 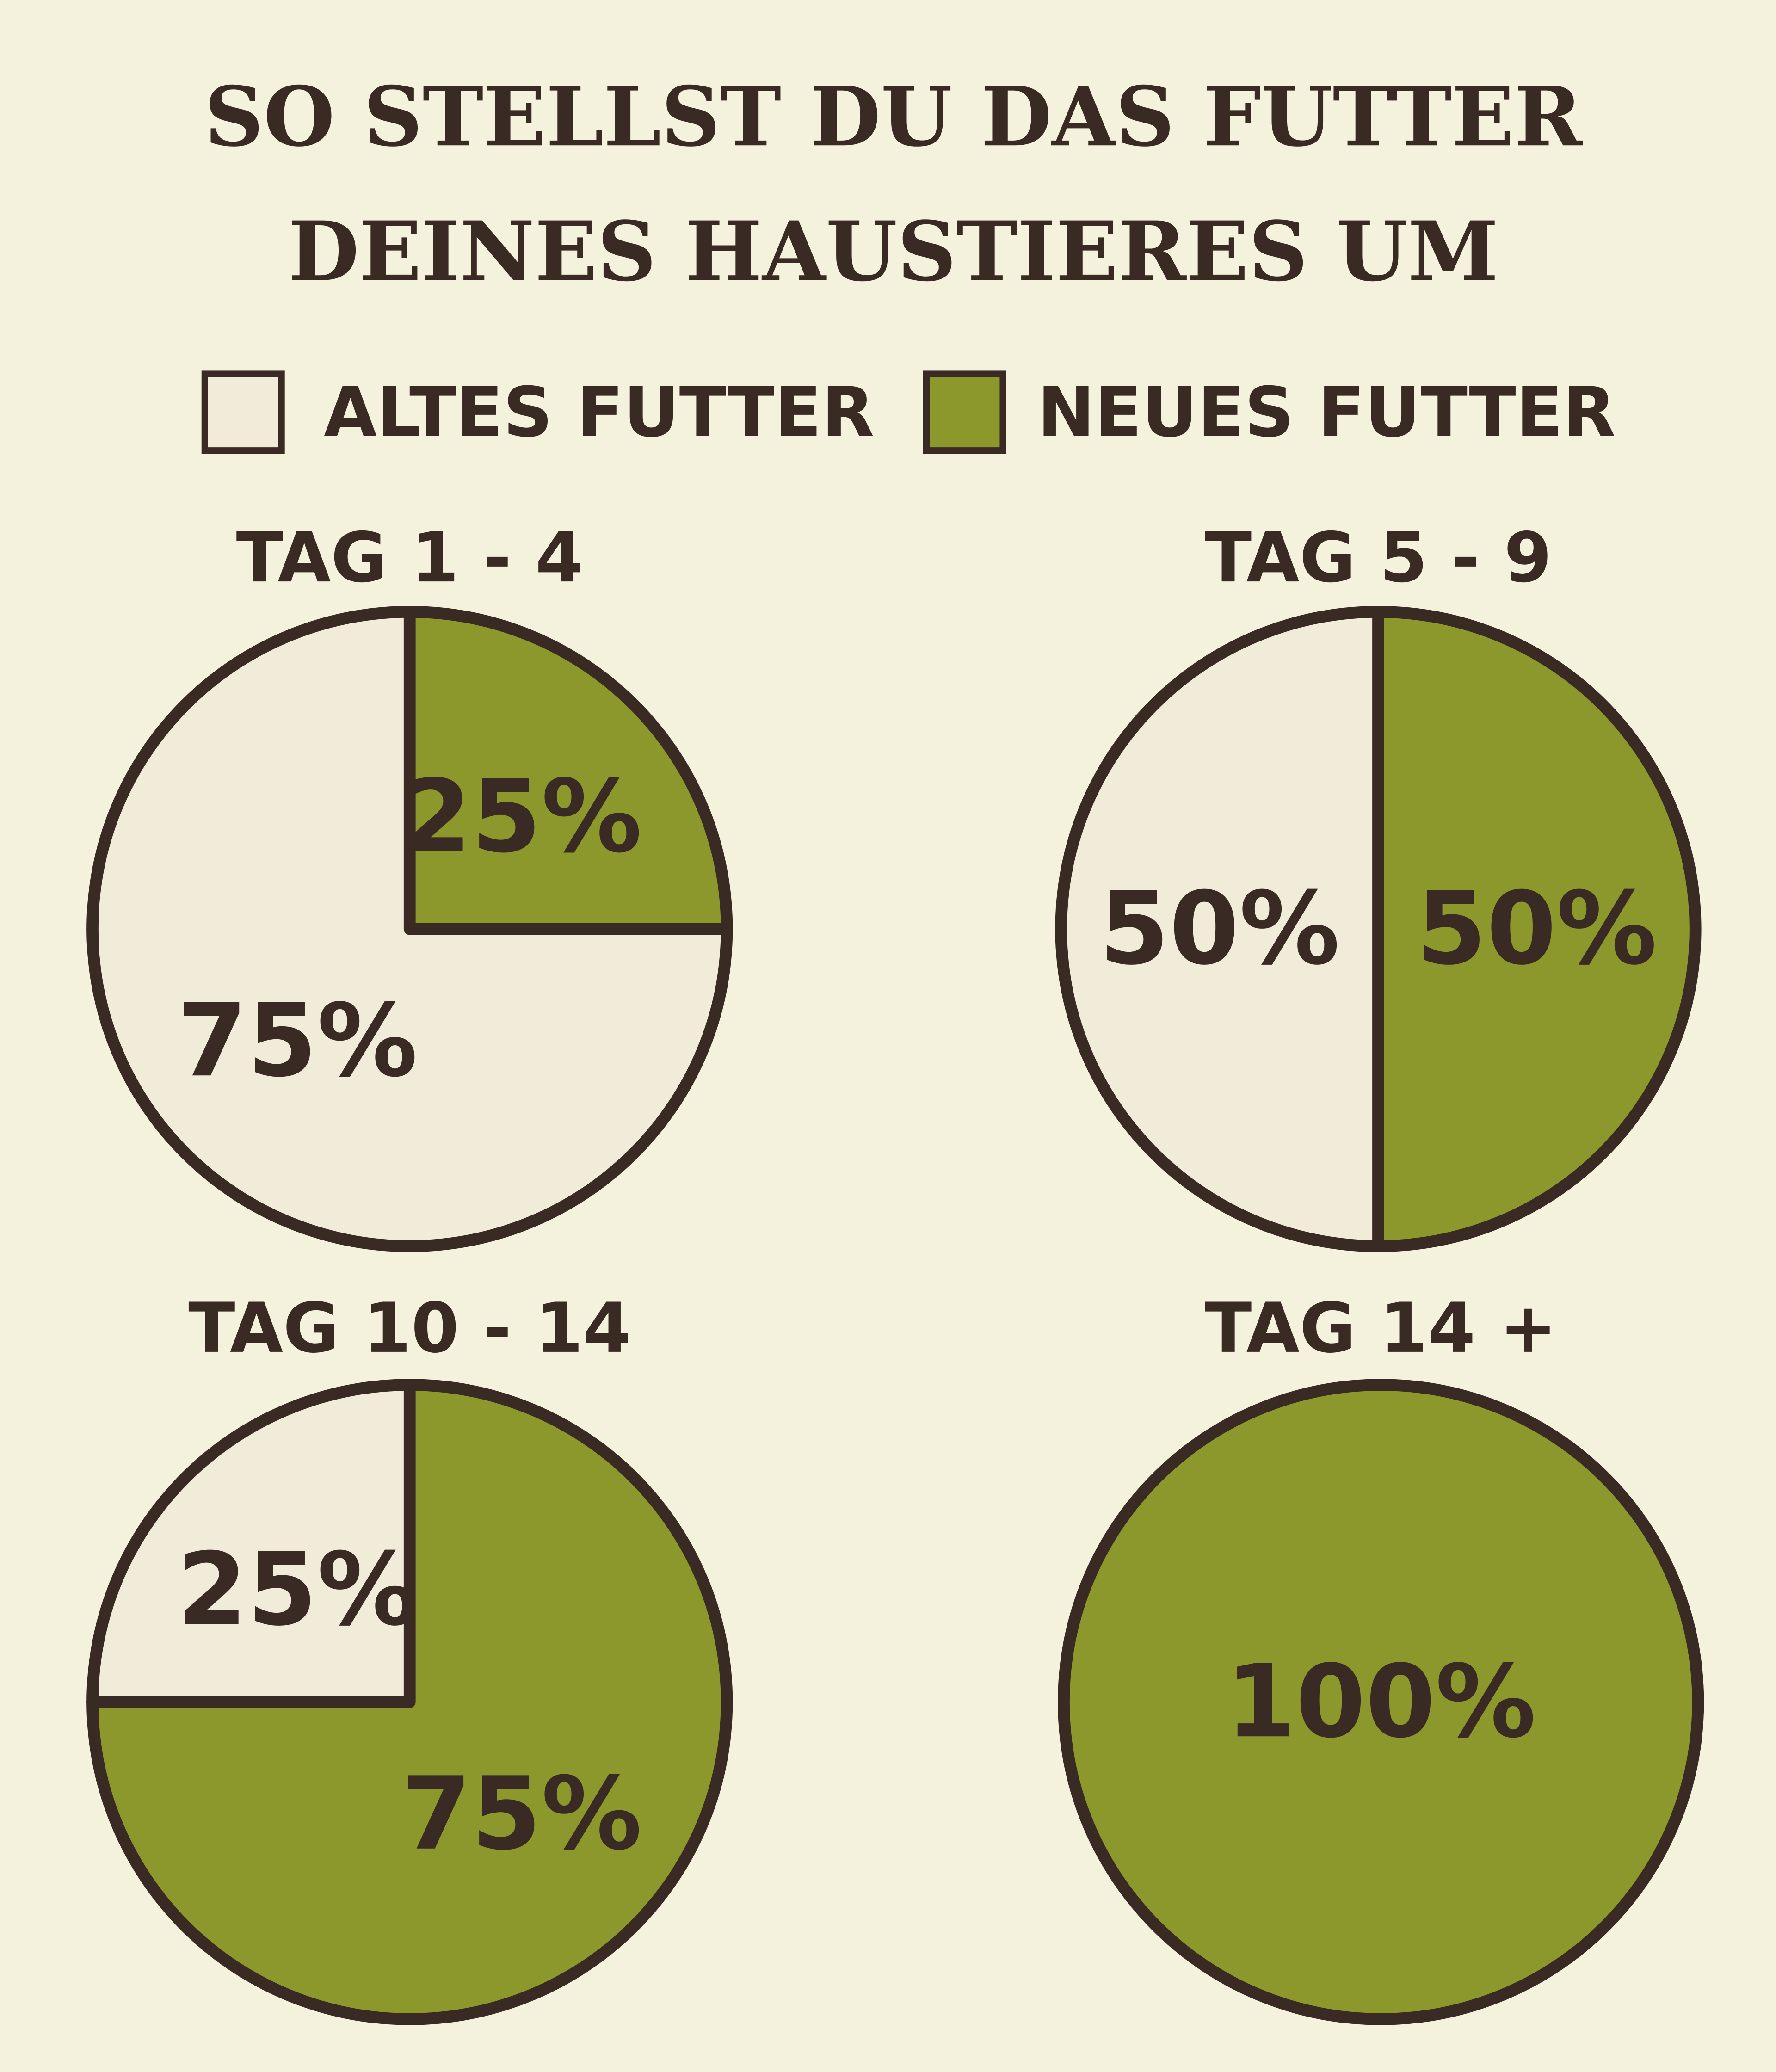 What do you see at coordinates (1381, 1329) in the screenshot?
I see `pie-title: TAG 14 +` at bounding box center [1381, 1329].